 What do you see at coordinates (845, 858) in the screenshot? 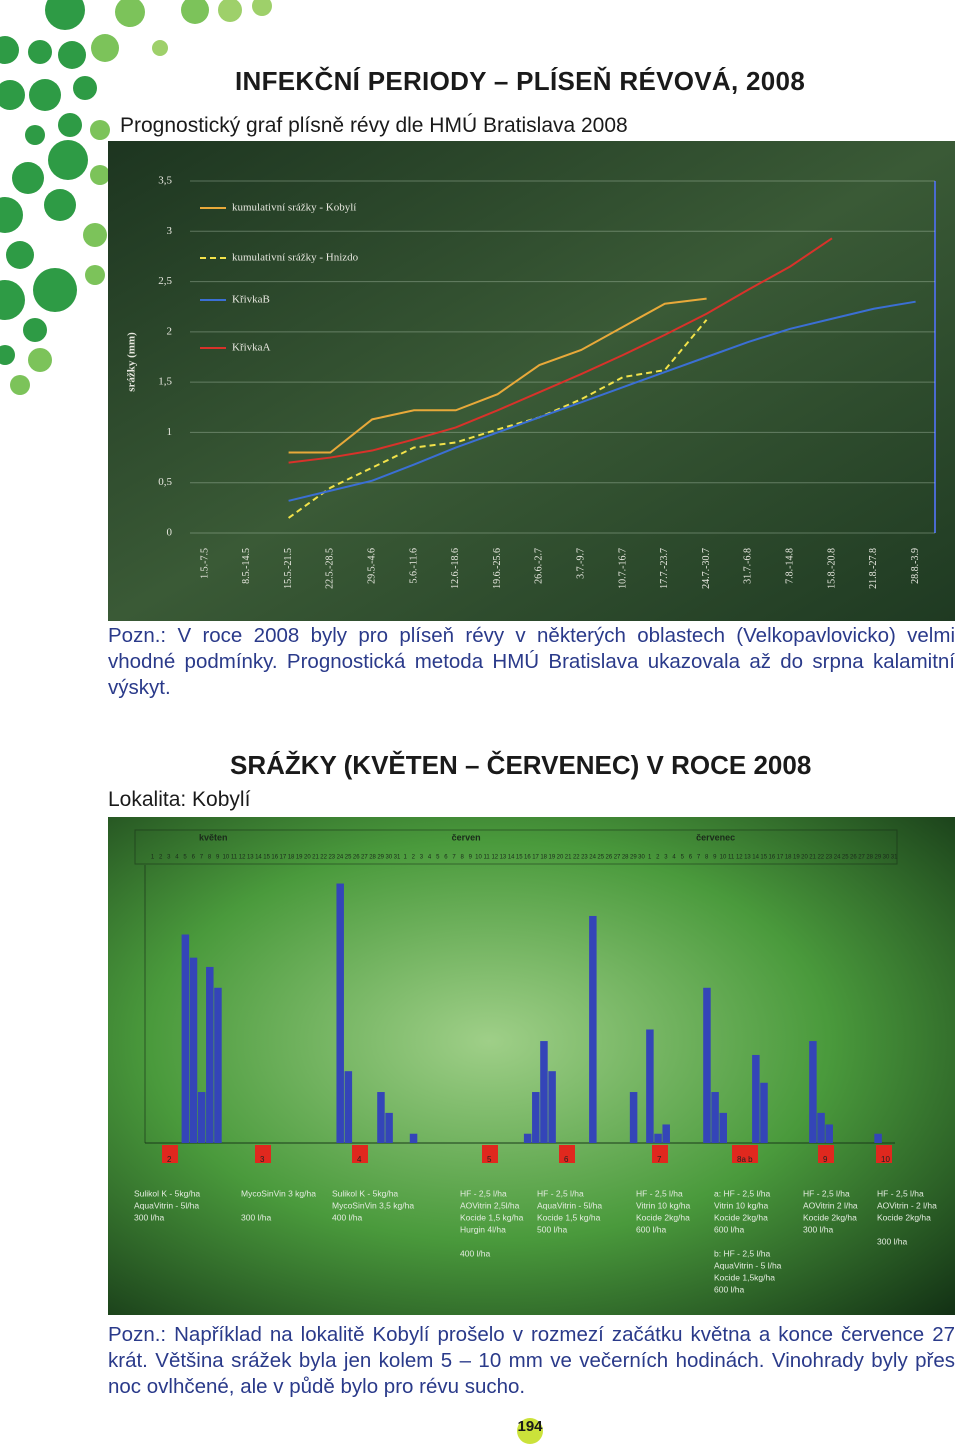
I see `day-label: 25` at bounding box center [845, 858].